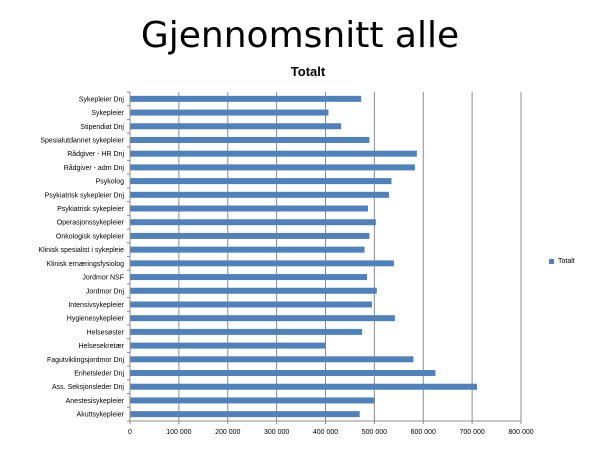 This screenshot has height=450, width=600. I want to click on category-label: Helsesøster, so click(106, 332).